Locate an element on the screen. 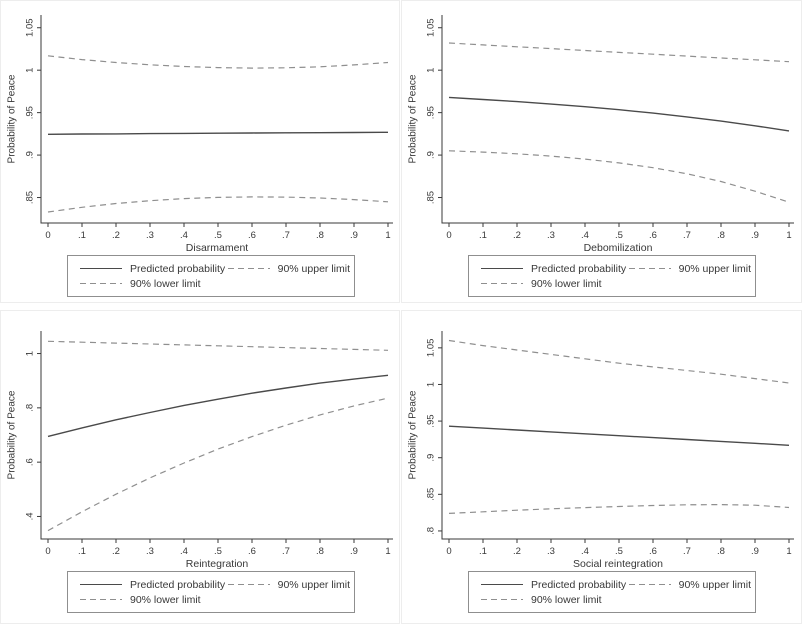  y-tick-label: 1.05 is located at coordinates (431, 348).